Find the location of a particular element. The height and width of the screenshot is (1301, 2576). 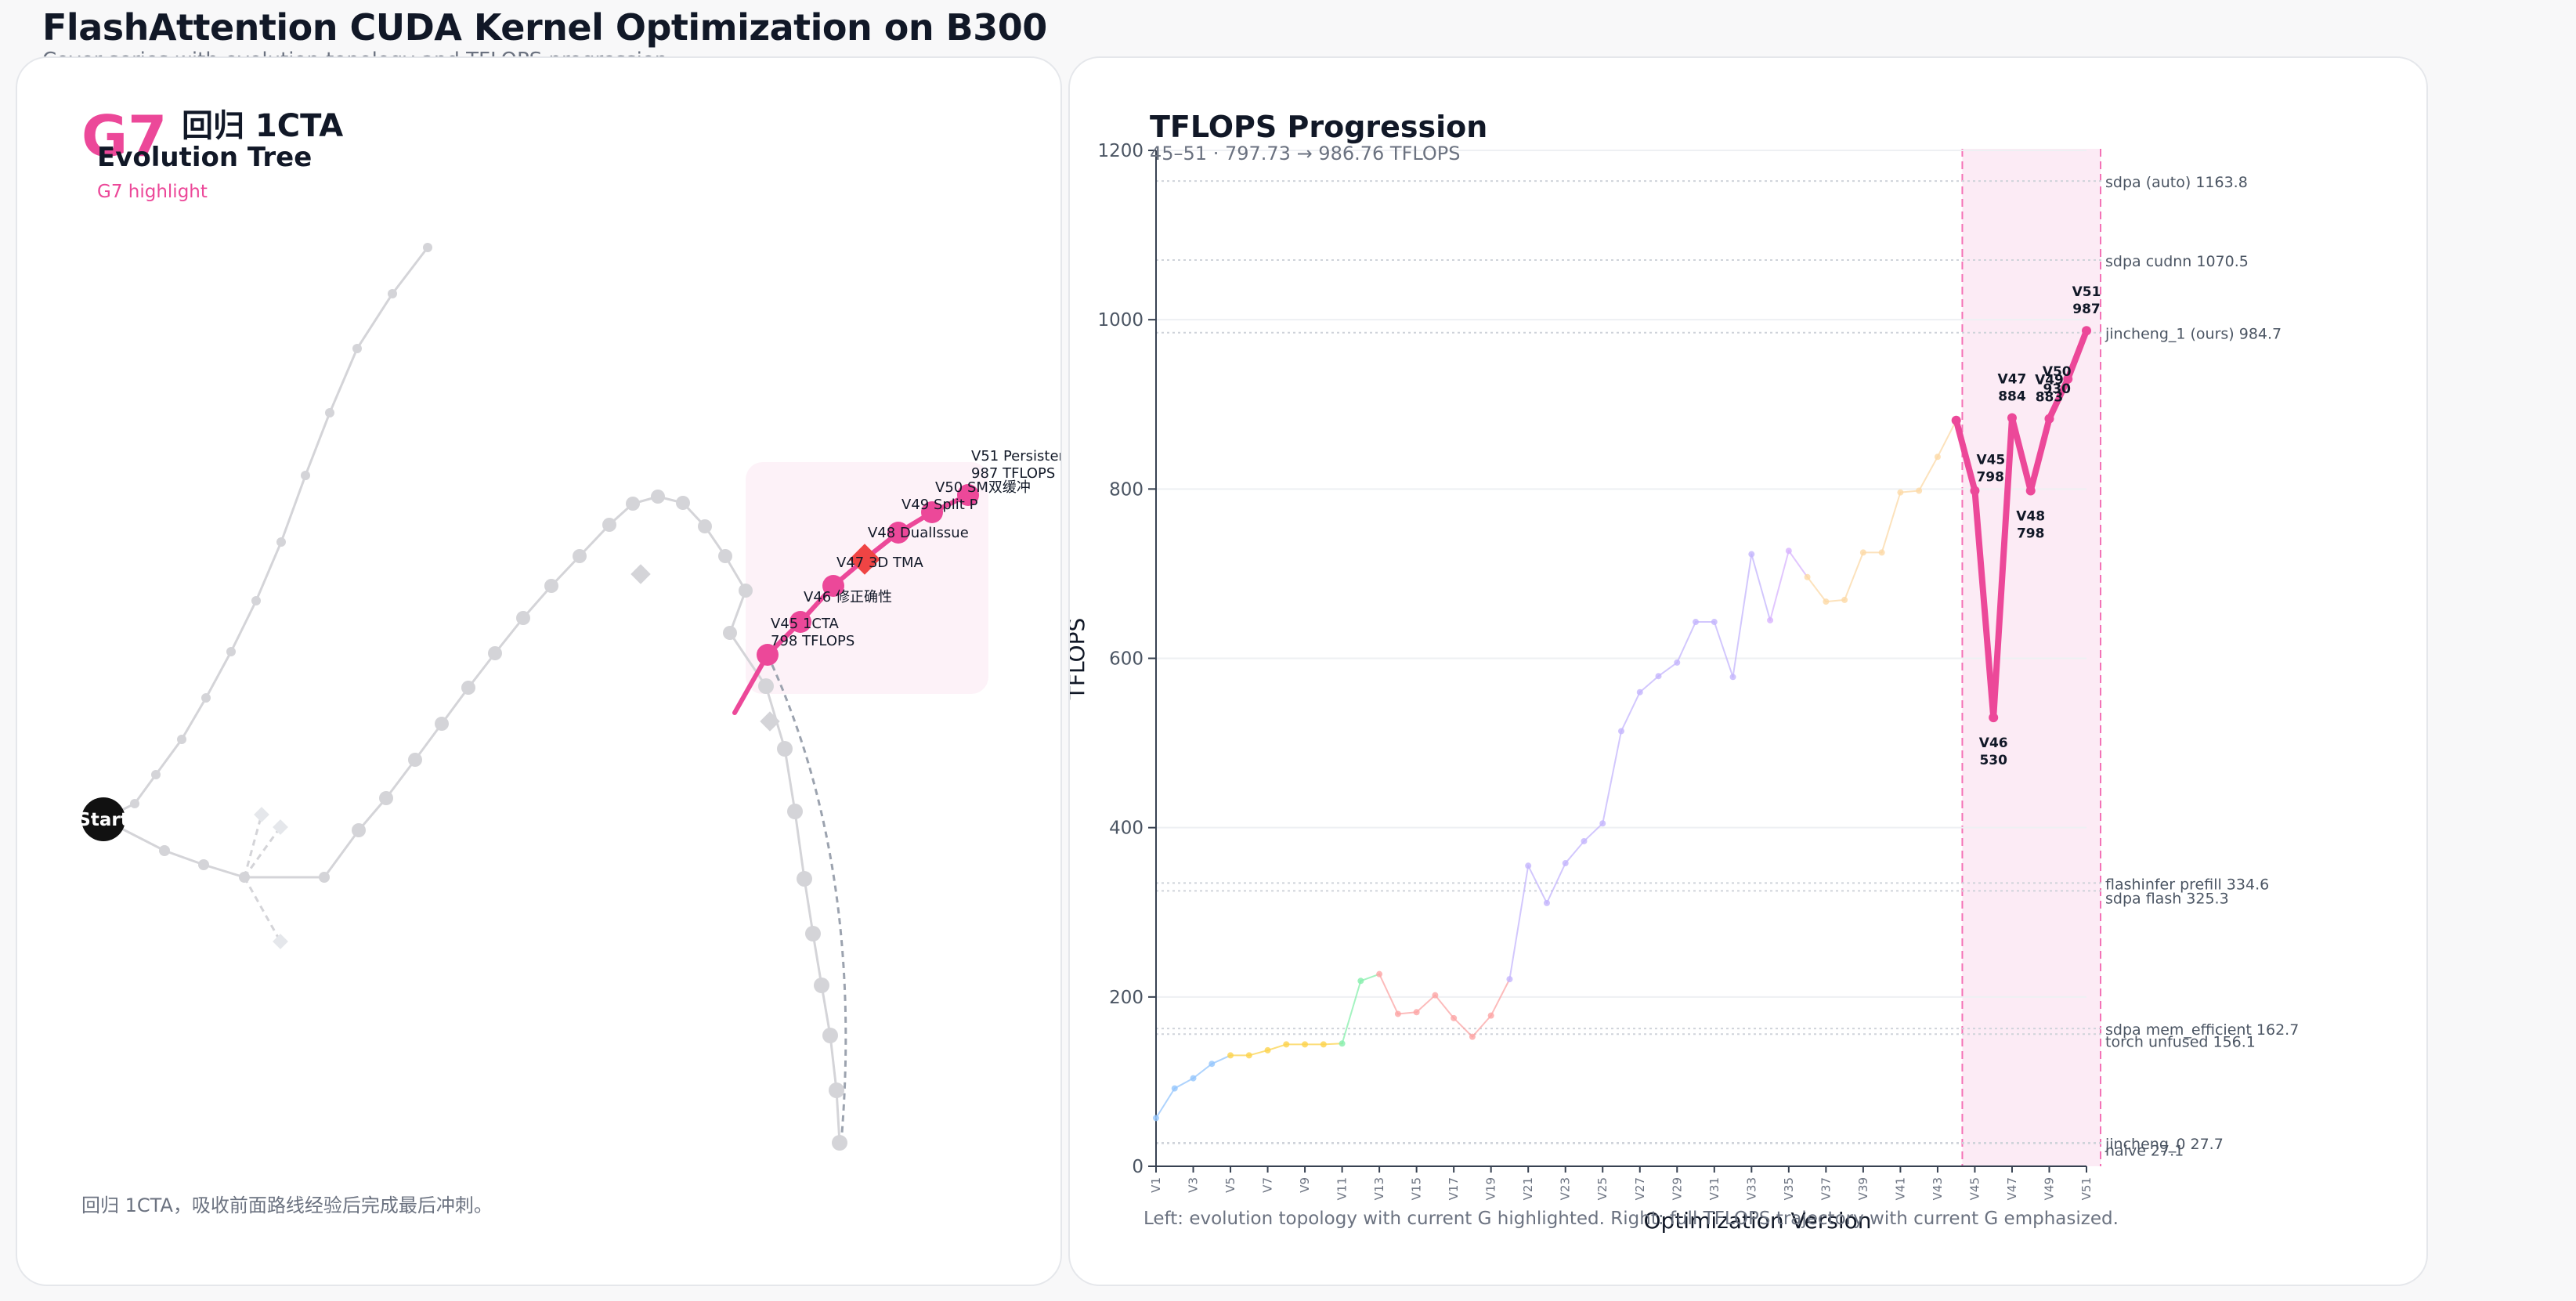

y-tick-label: 1200 is located at coordinates (1120, 151).